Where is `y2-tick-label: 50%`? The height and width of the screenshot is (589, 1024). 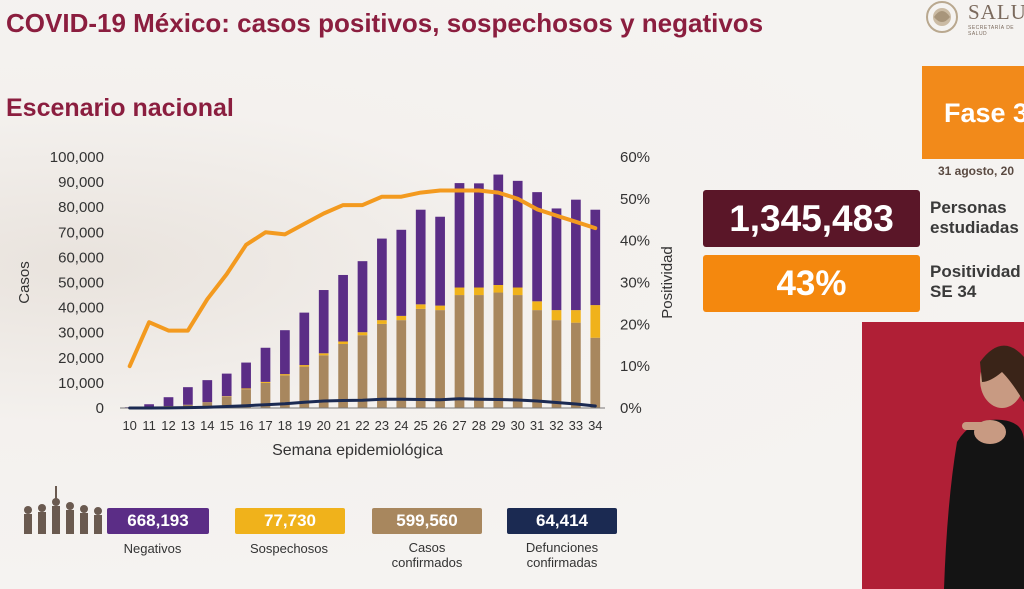 y2-tick-label: 50% is located at coordinates (635, 199).